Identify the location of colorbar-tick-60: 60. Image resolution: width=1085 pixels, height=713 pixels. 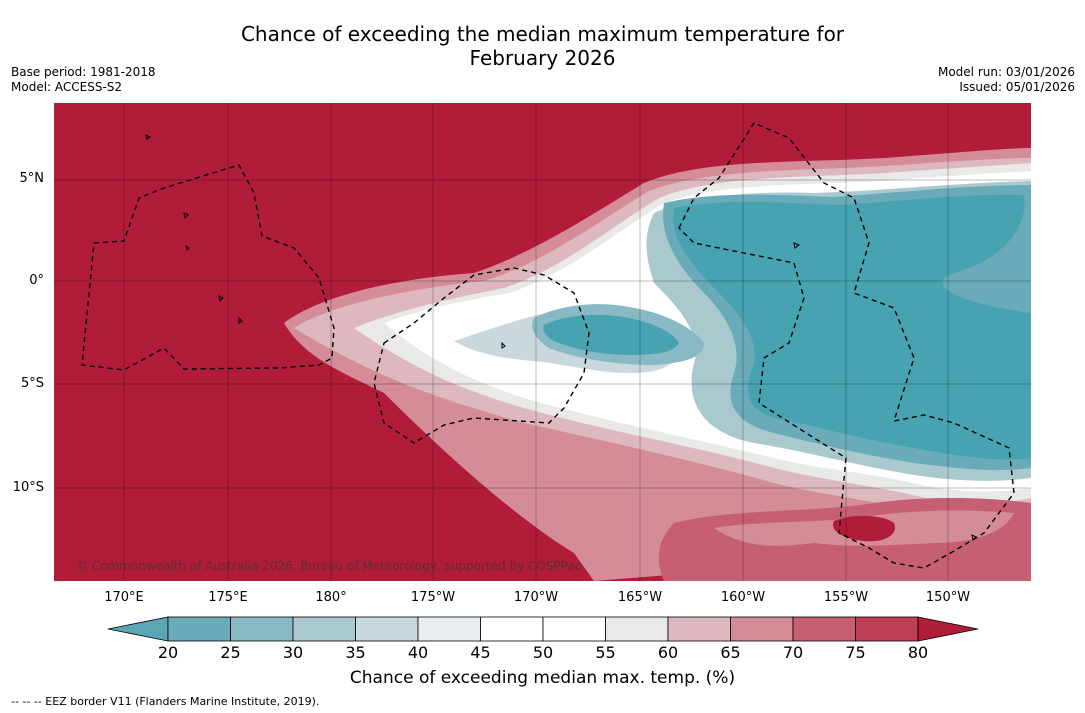
(668, 652).